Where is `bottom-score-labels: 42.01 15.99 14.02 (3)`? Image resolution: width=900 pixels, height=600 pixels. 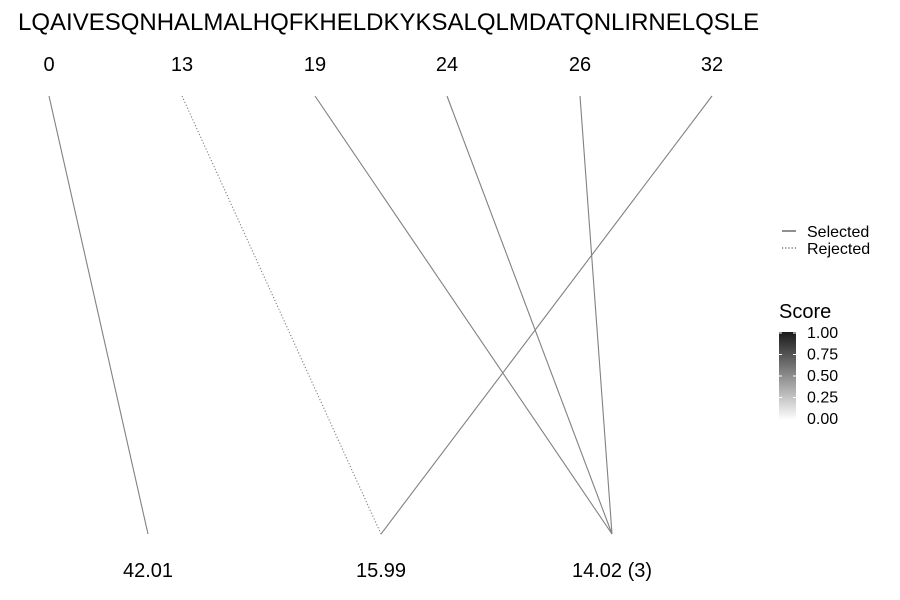 bottom-score-labels: 42.01 15.99 14.02 (3) is located at coordinates (387, 571).